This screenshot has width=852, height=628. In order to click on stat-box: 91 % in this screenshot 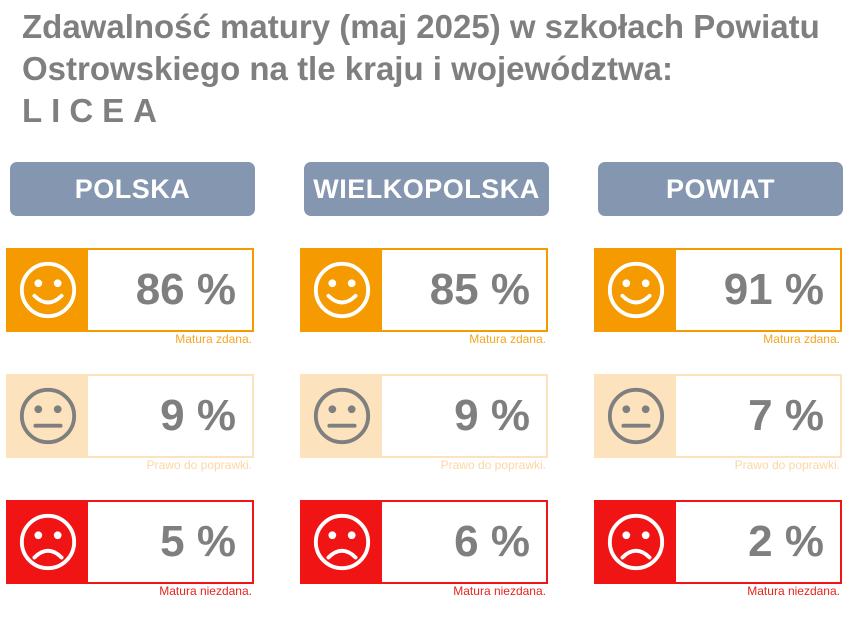, I will do `click(718, 290)`.